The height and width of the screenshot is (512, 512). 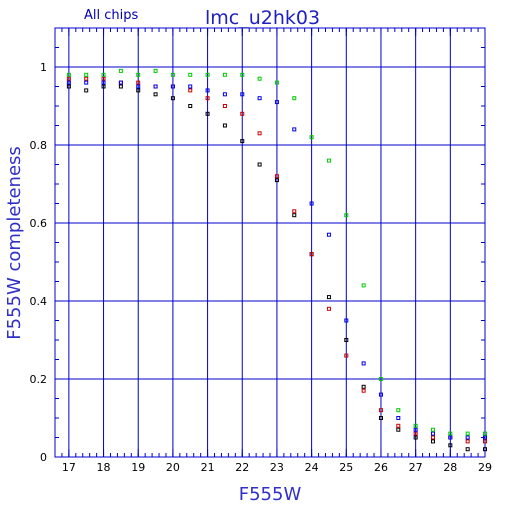 I want to click on x-tick-label: 22, so click(x=242, y=467).